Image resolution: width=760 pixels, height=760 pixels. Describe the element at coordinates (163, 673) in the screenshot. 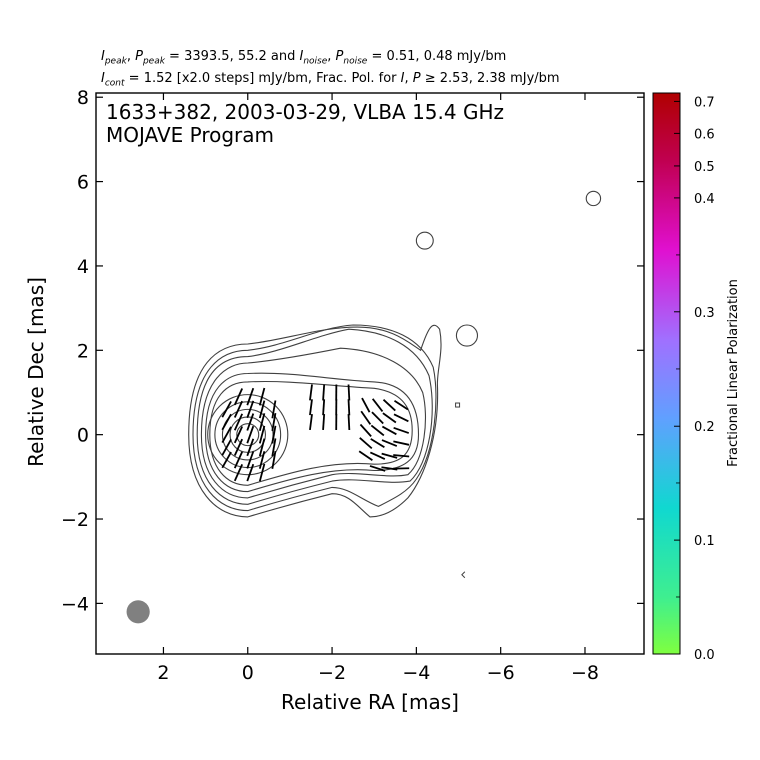

I see `x-tick-label: 2` at that location.